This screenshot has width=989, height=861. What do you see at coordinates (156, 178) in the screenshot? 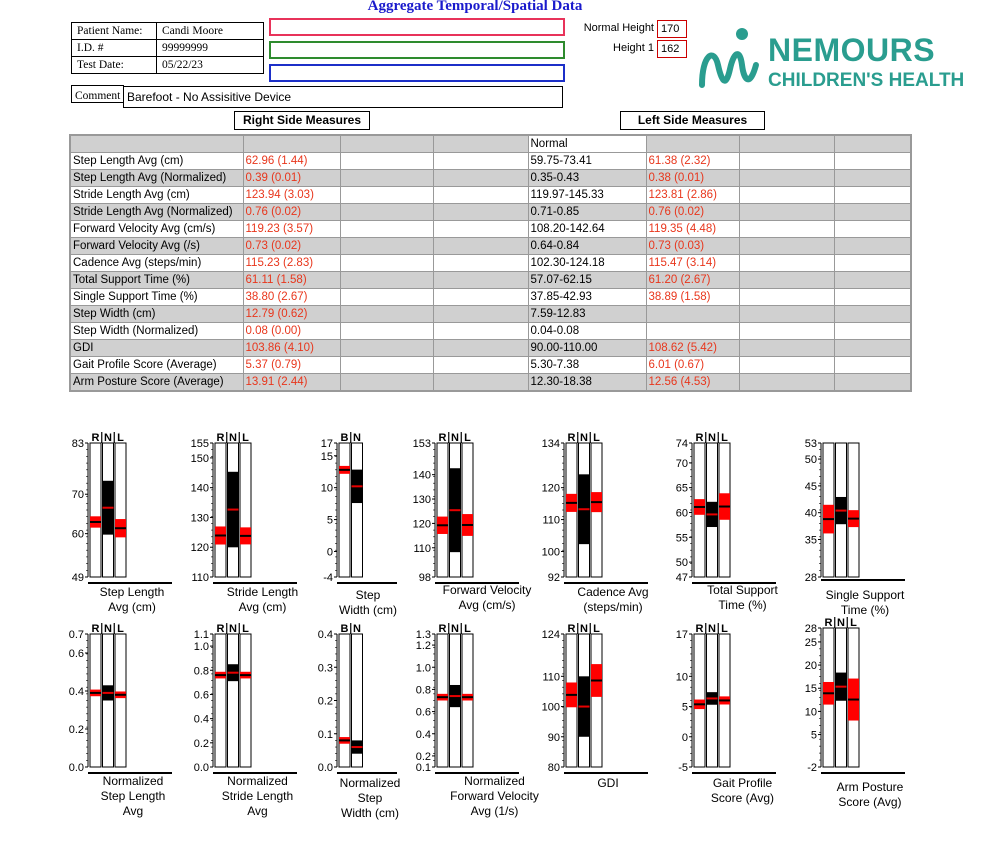
I see `row-label: Step Length Avg (Normalized)` at bounding box center [156, 178].